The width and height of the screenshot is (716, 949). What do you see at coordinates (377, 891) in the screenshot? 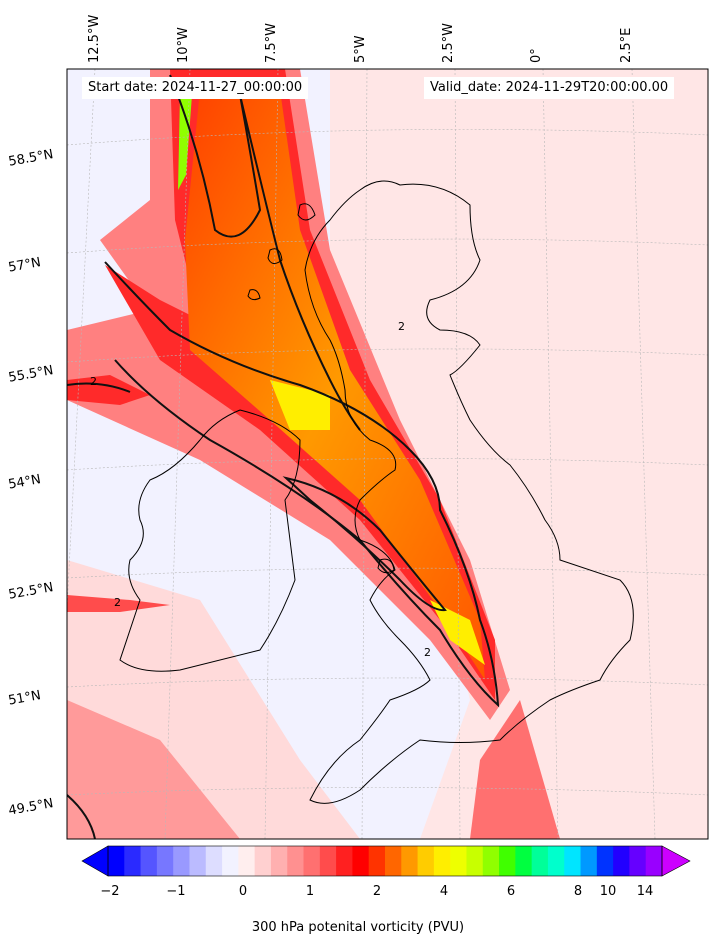
I see `colorbar-tick-label: 2` at bounding box center [377, 891].